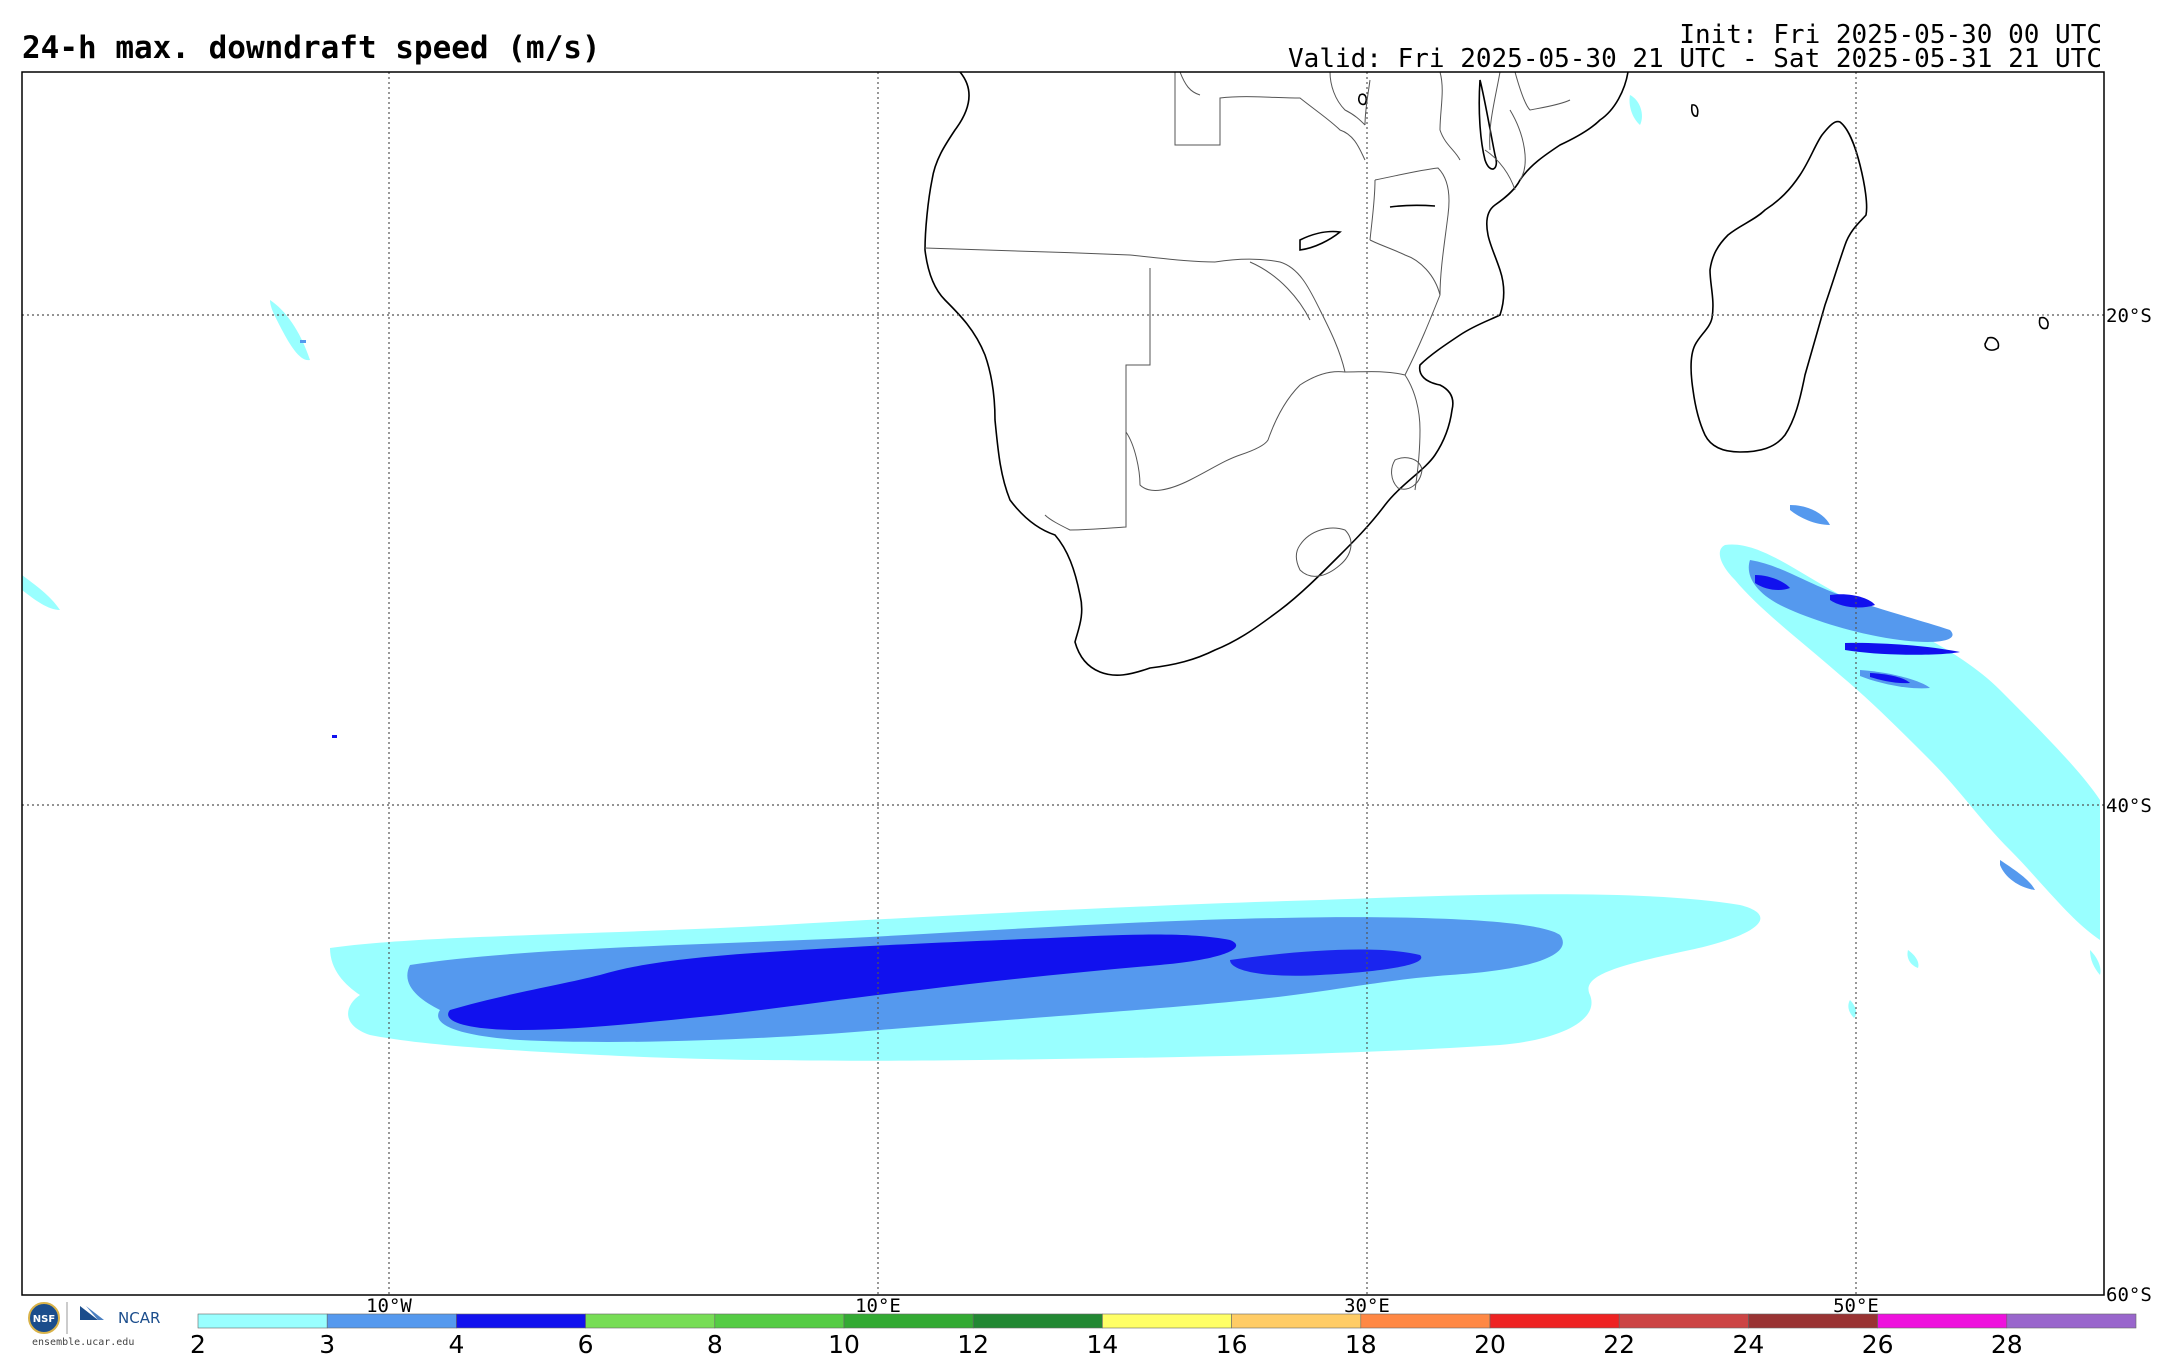 The image size is (2160, 1354). Describe the element at coordinates (198, 1342) in the screenshot. I see `colorbar-label: 2` at that location.